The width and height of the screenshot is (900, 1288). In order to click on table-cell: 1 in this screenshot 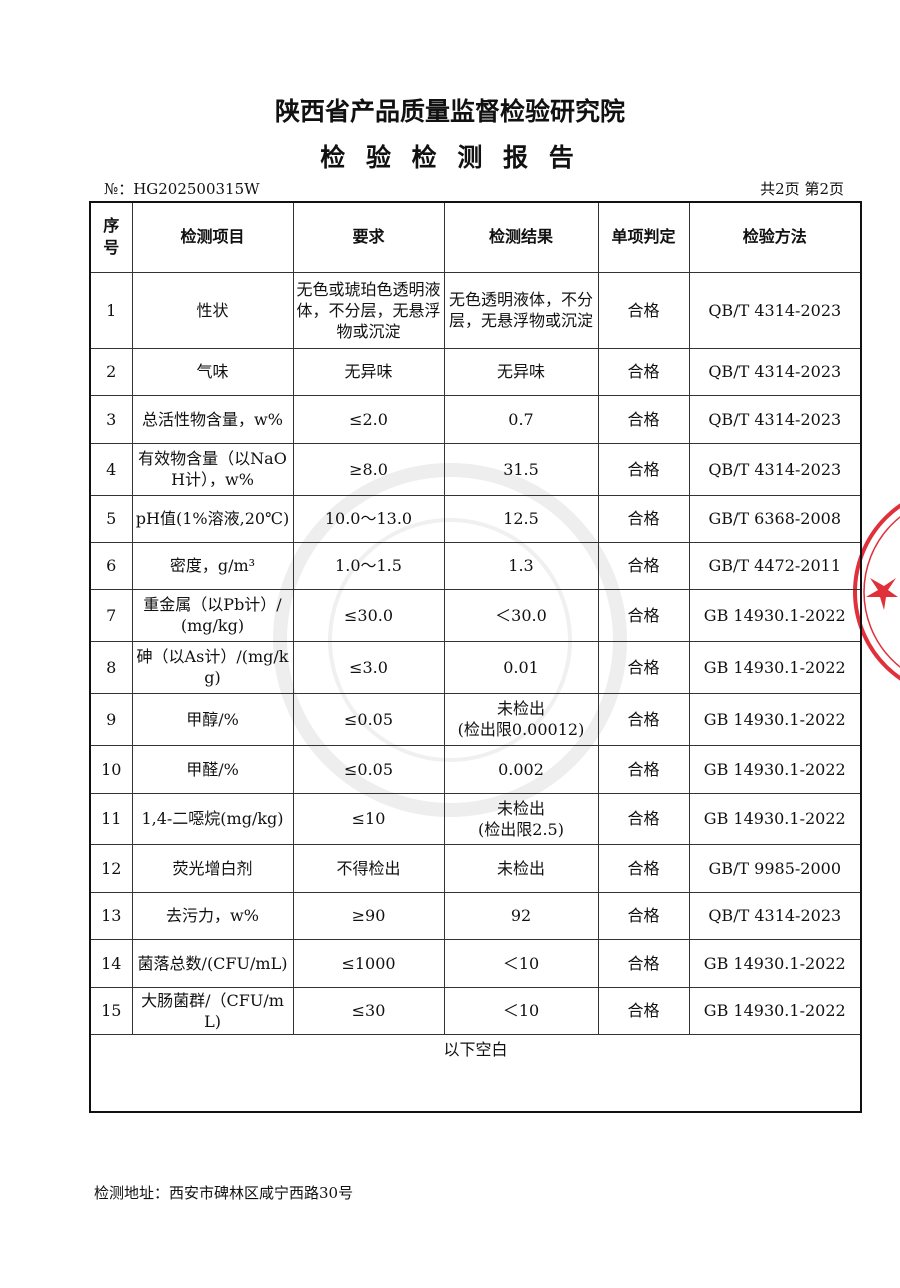, I will do `click(111, 310)`.